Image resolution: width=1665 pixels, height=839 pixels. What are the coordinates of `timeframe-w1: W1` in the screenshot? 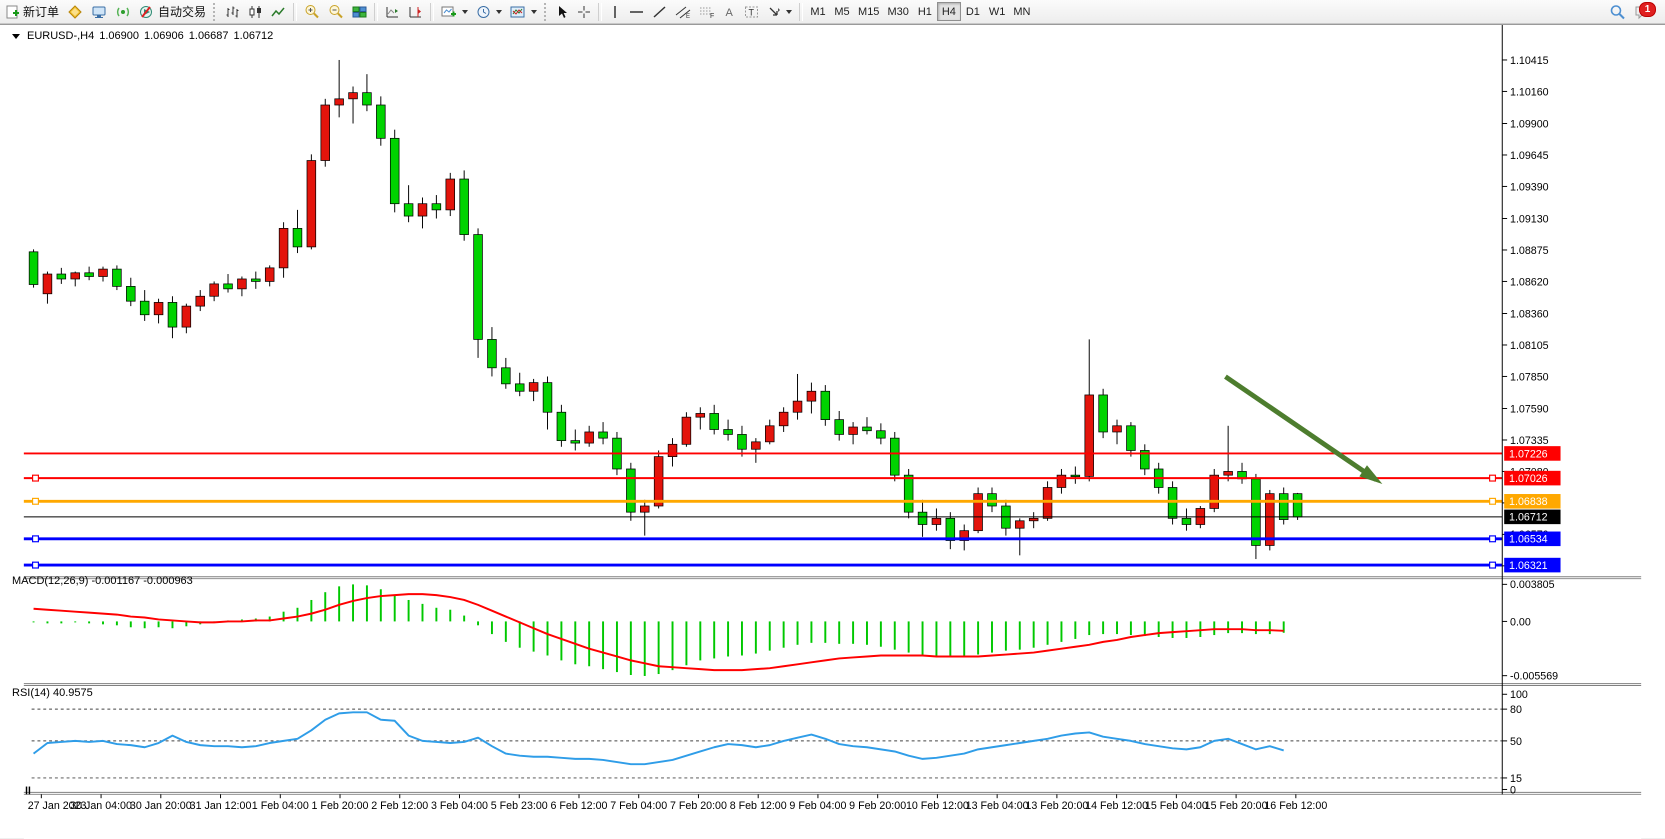 It's located at (997, 11).